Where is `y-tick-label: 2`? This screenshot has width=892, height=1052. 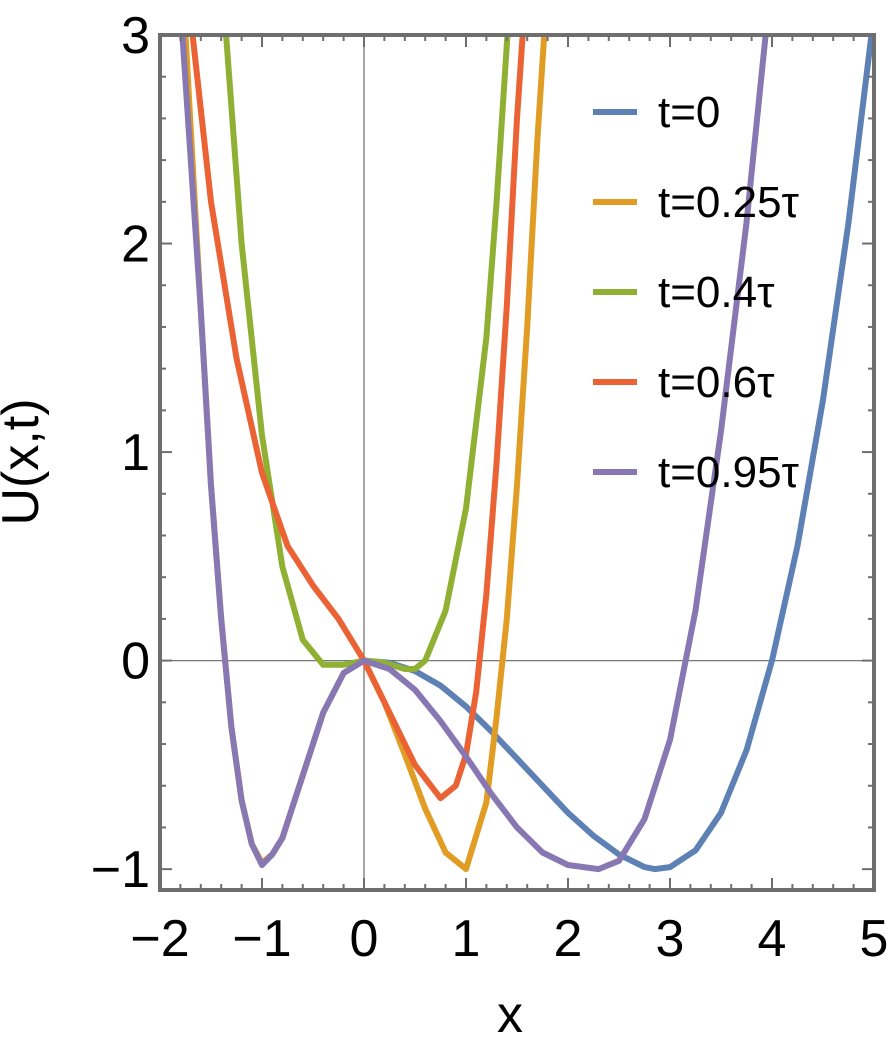 y-tick-label: 2 is located at coordinates (135, 245).